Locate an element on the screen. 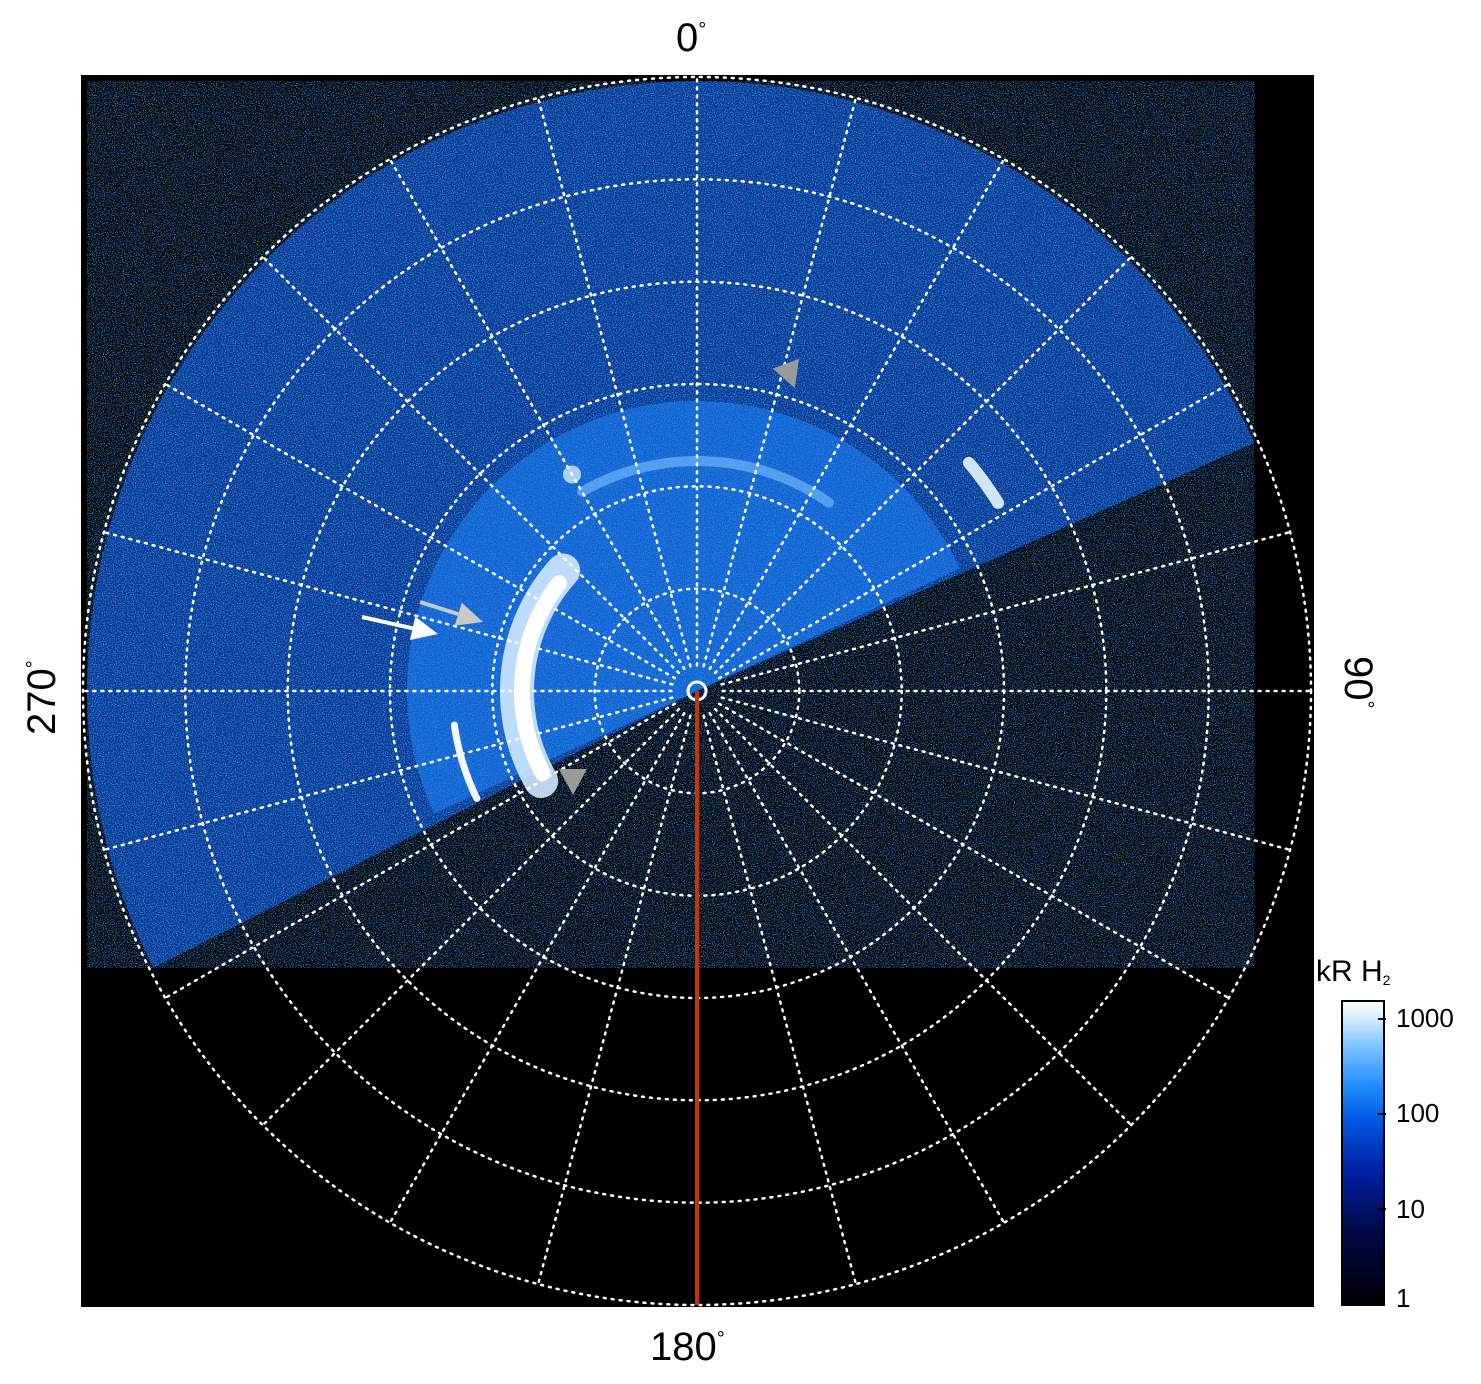 Image resolution: width=1481 pixels, height=1384 pixels. white-arrow-head is located at coordinates (424, 628).